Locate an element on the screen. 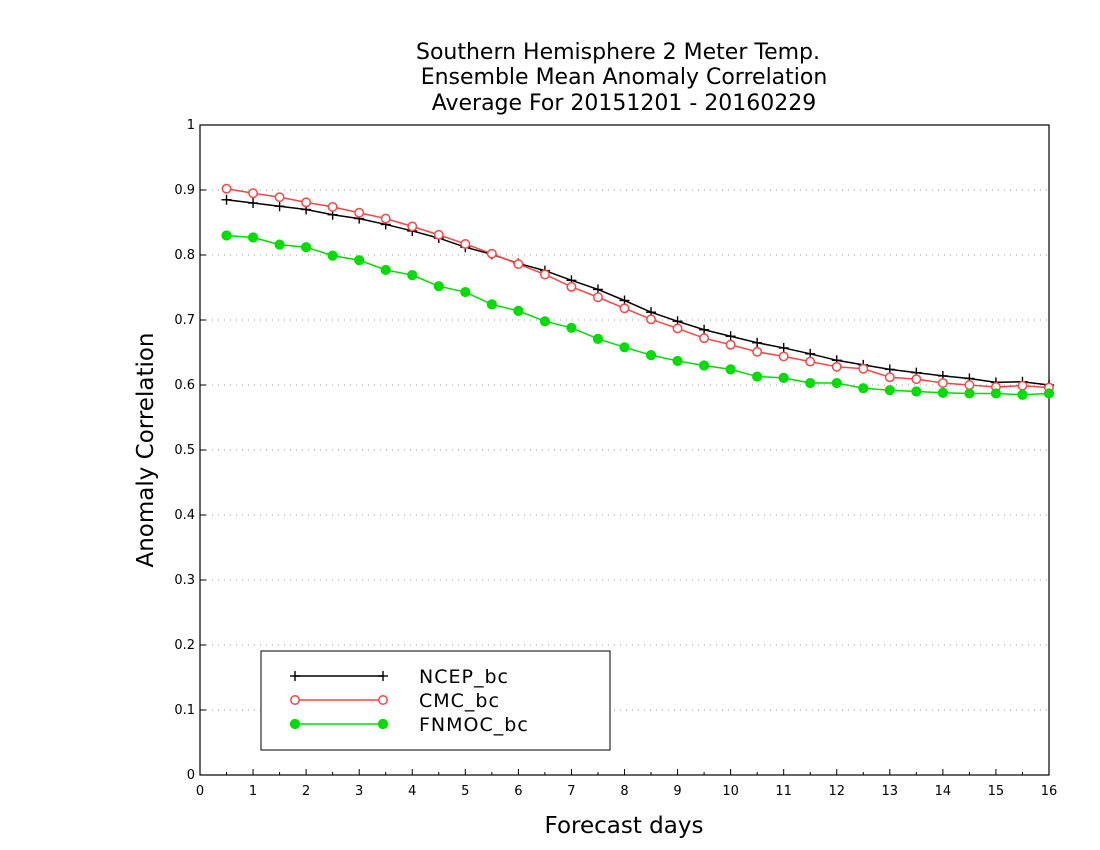 This screenshot has width=1100, height=850. title-line-2: Ensemble Mean Anomaly Correlation is located at coordinates (624, 77).